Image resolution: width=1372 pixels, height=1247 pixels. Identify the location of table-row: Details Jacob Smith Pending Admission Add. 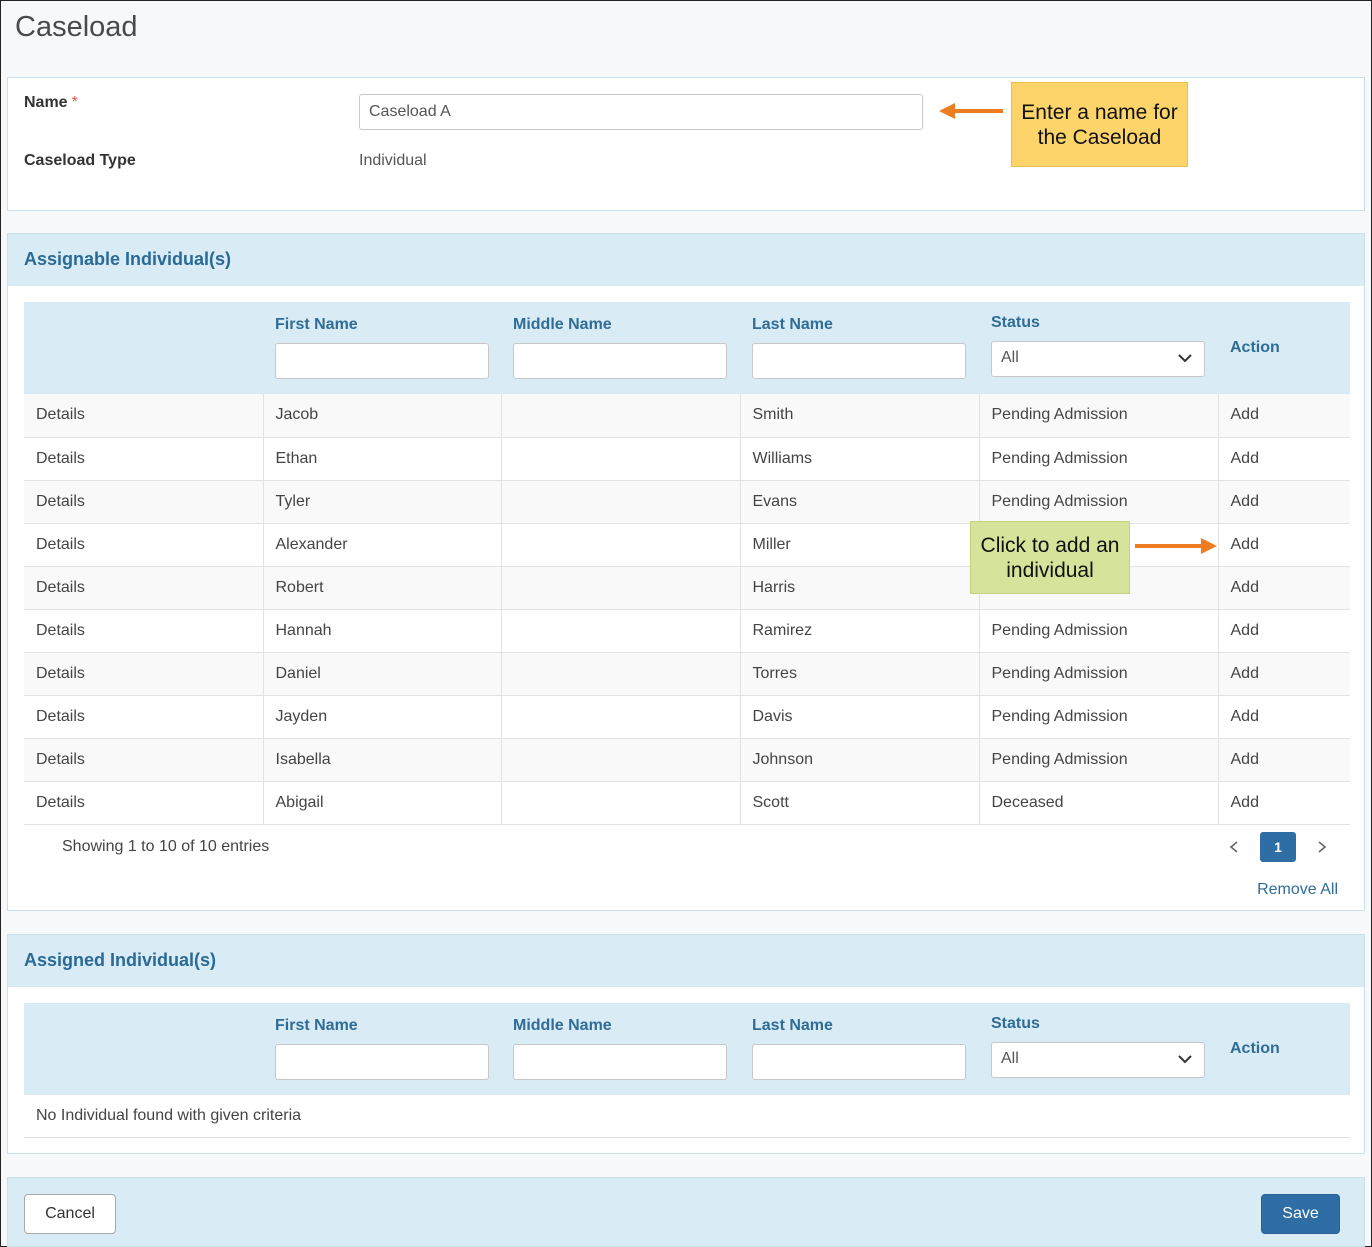
(687, 416).